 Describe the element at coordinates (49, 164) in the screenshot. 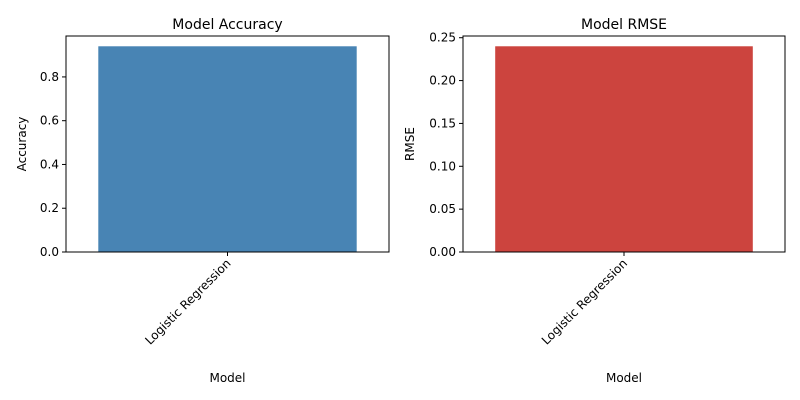

I see `y-tick-label: 0.4` at that location.